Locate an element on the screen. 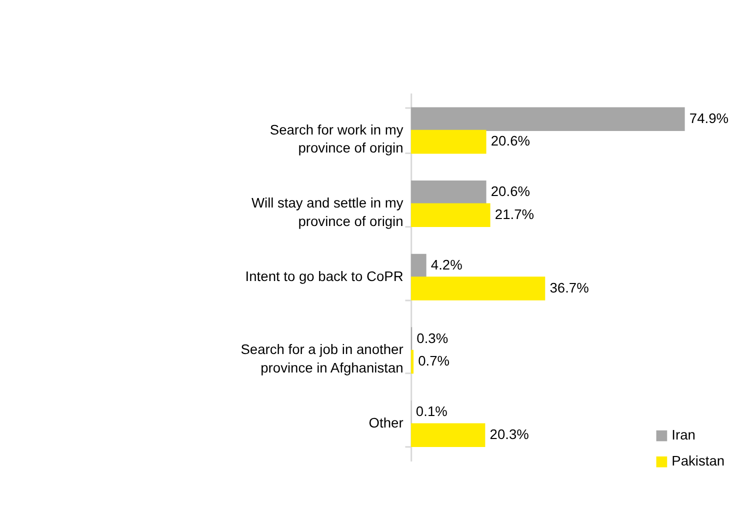  y-tick-label: Other is located at coordinates (386, 423).